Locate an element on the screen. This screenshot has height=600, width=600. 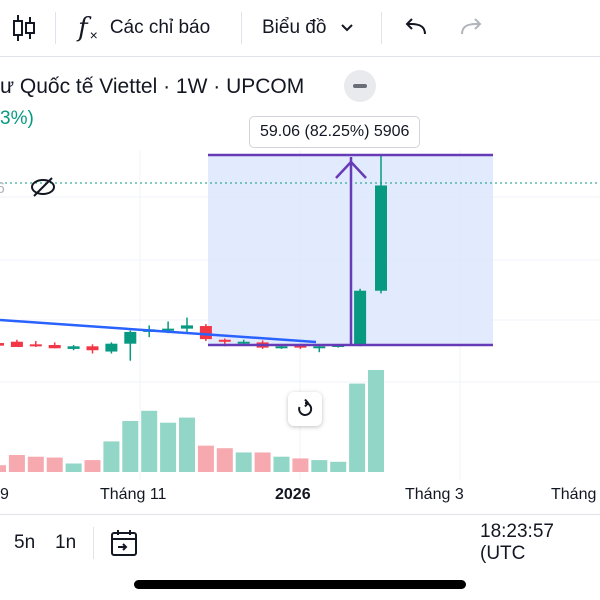
timeframe-5d-button: 5n is located at coordinates (25, 542).